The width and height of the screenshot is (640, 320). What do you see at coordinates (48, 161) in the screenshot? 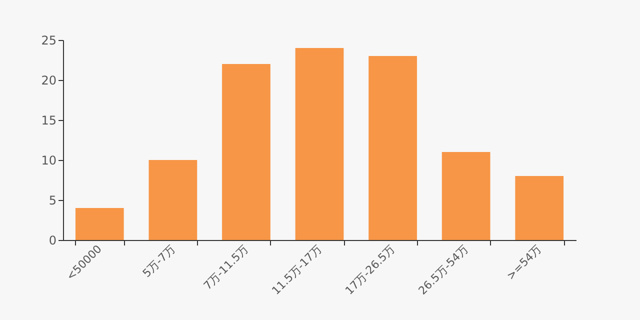
I see `y-tick-label: 10` at bounding box center [48, 161].